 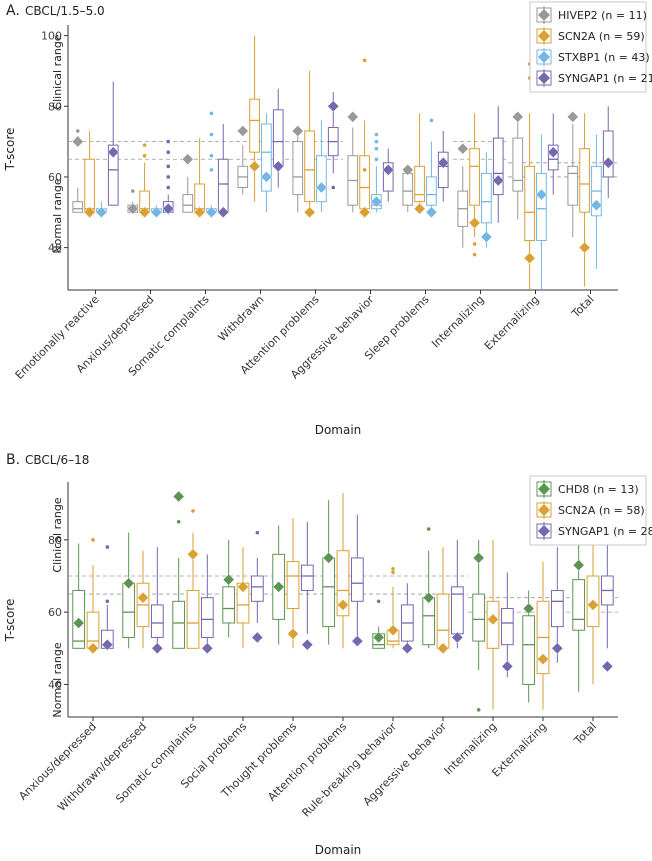 I want to click on panel-a-xlabel: Domain, so click(x=338, y=430).